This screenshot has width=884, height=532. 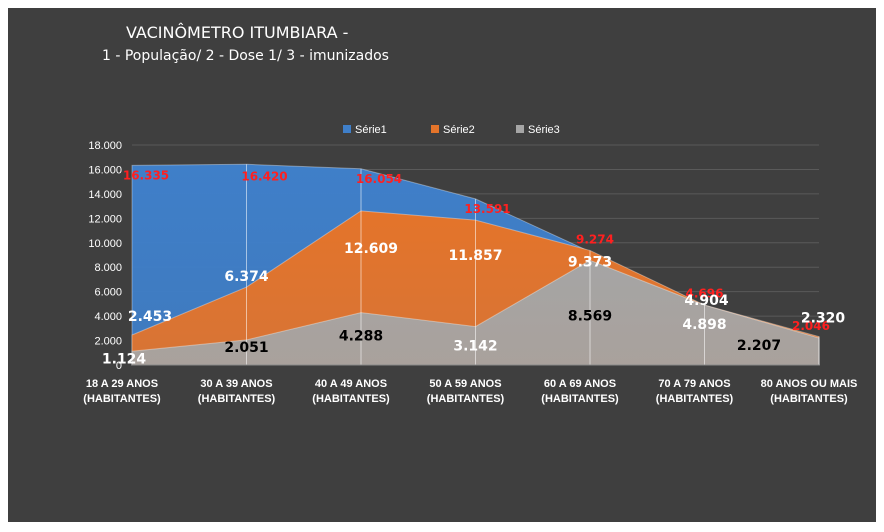 What do you see at coordinates (379, 179) in the screenshot?
I see `data-label: 16.054` at bounding box center [379, 179].